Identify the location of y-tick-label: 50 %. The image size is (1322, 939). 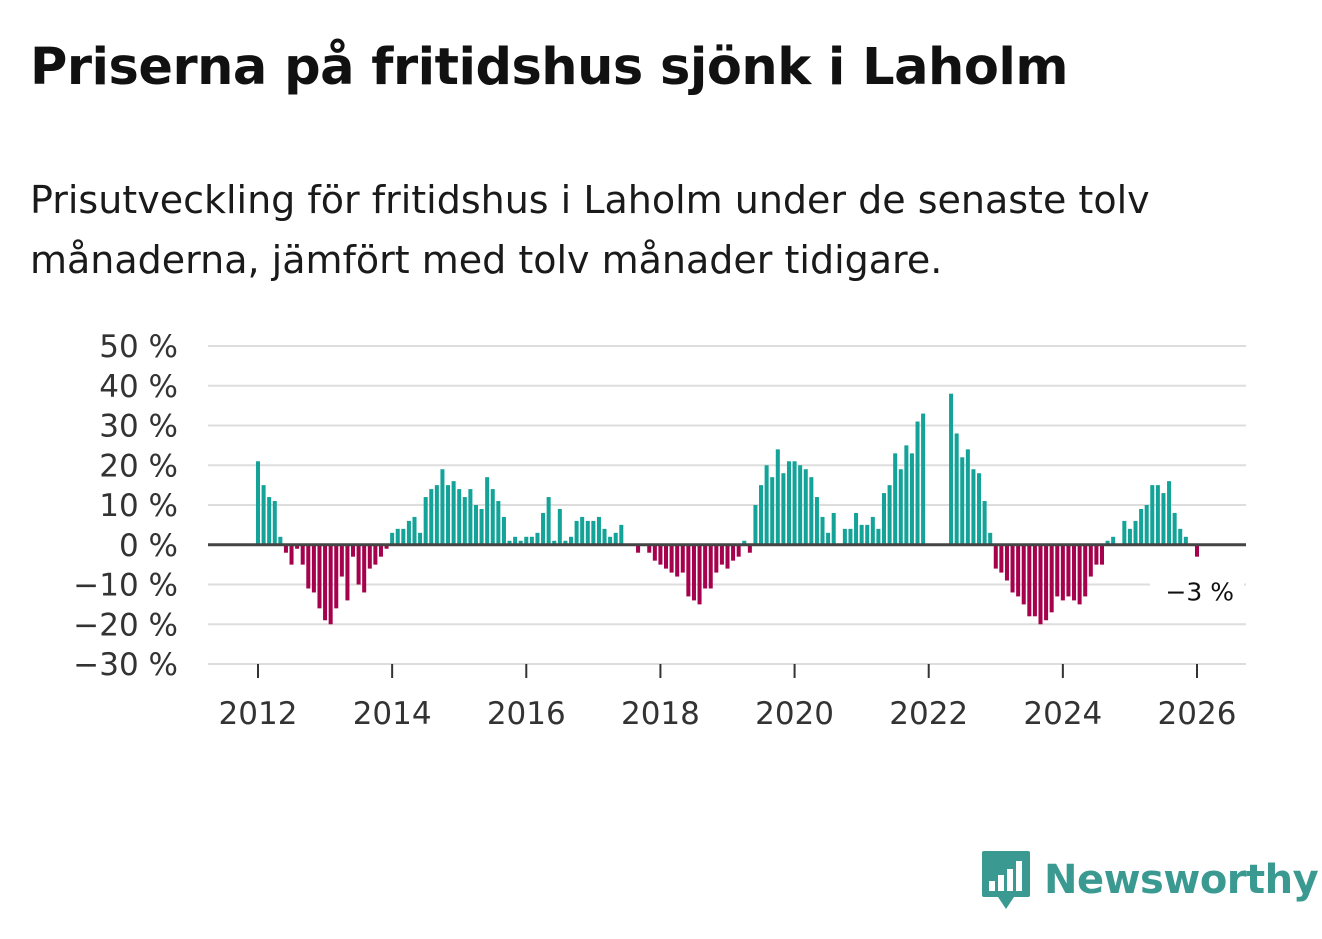
(138, 347).